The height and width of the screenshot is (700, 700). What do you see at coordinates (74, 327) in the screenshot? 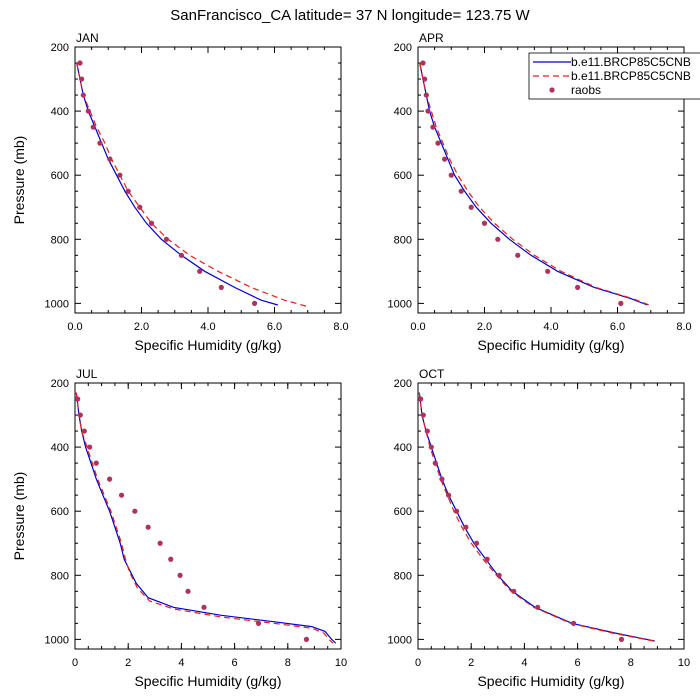
I see `x-tick-label: 0.0` at bounding box center [74, 327].